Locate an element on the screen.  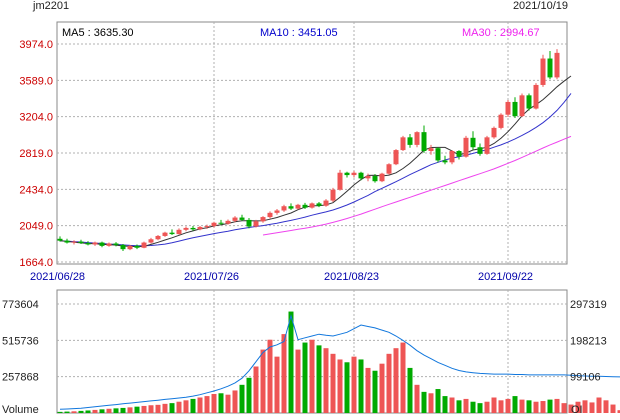
ma30-legend: MA30 : 2994.67 is located at coordinates (501, 33).